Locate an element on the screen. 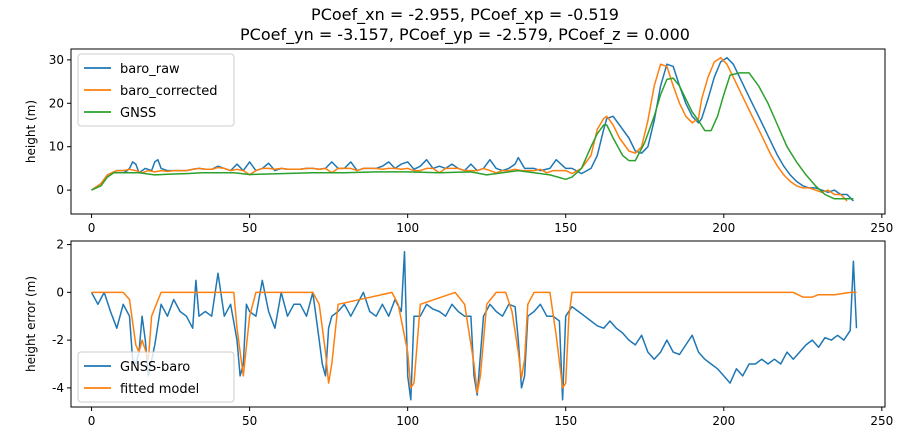 The height and width of the screenshot is (444, 923). y-tick-label: -4 is located at coordinates (58, 388).